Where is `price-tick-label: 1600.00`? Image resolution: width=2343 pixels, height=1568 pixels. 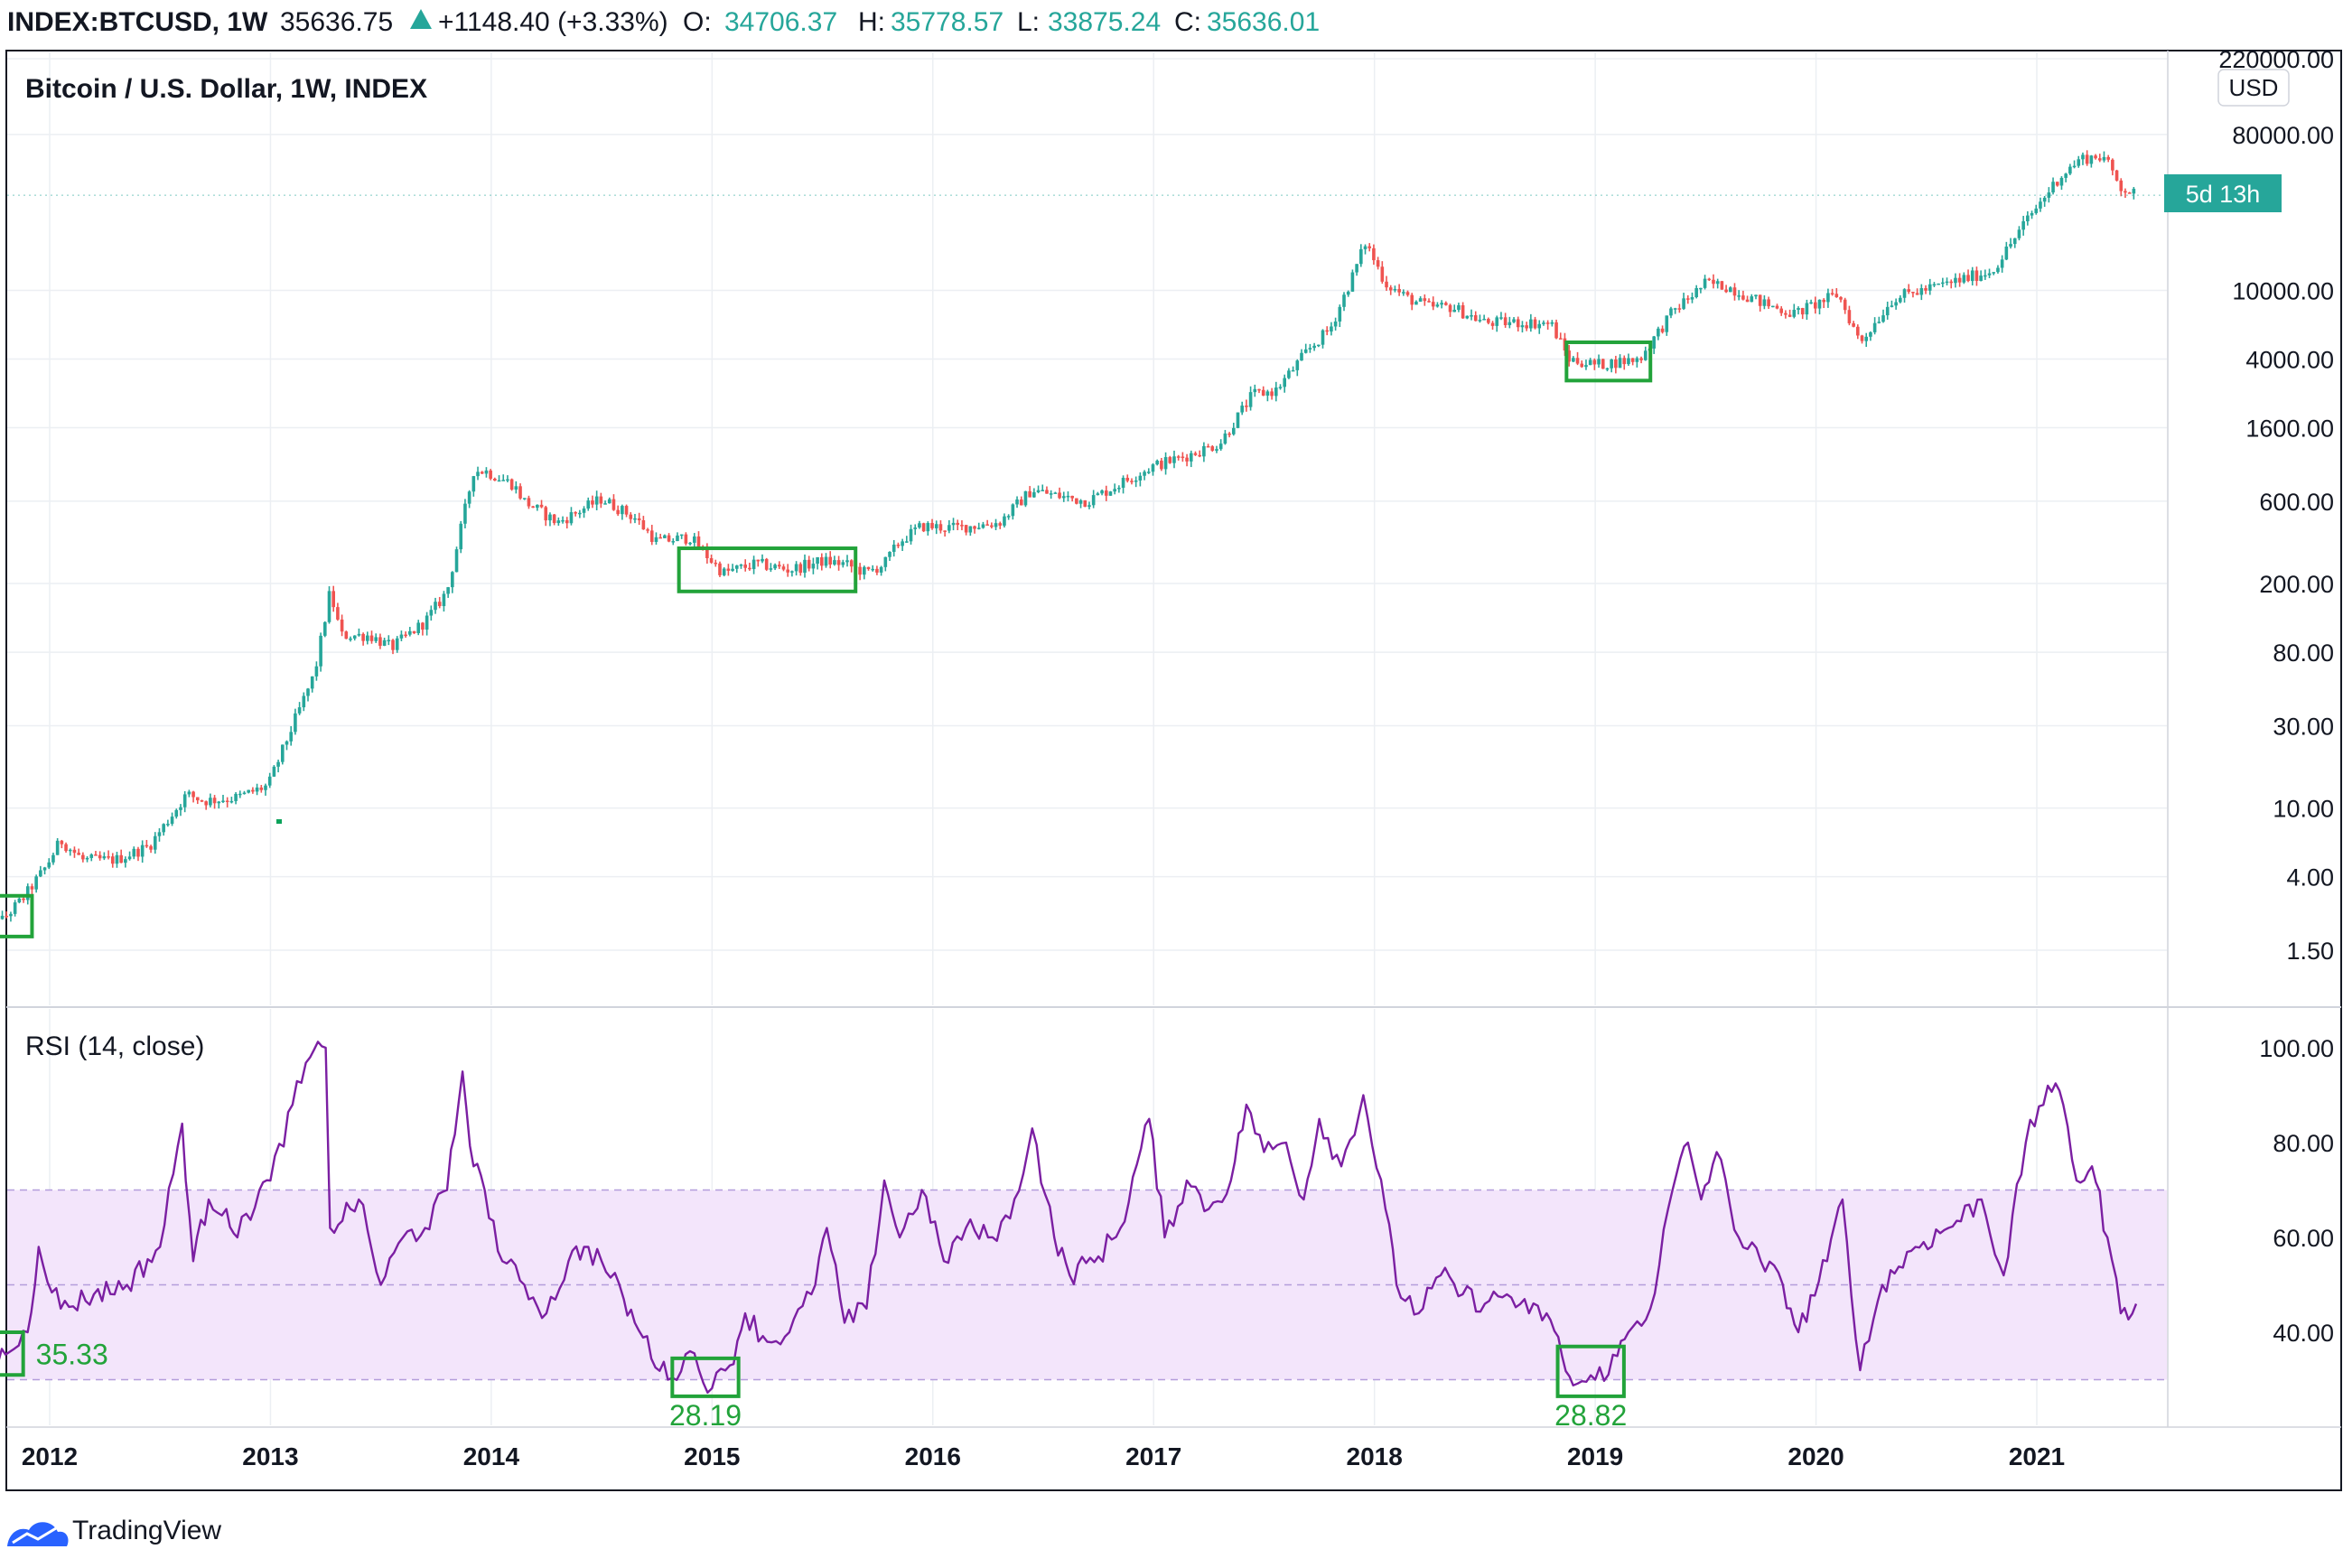
price-tick-label: 1600.00 is located at coordinates (2289, 429).